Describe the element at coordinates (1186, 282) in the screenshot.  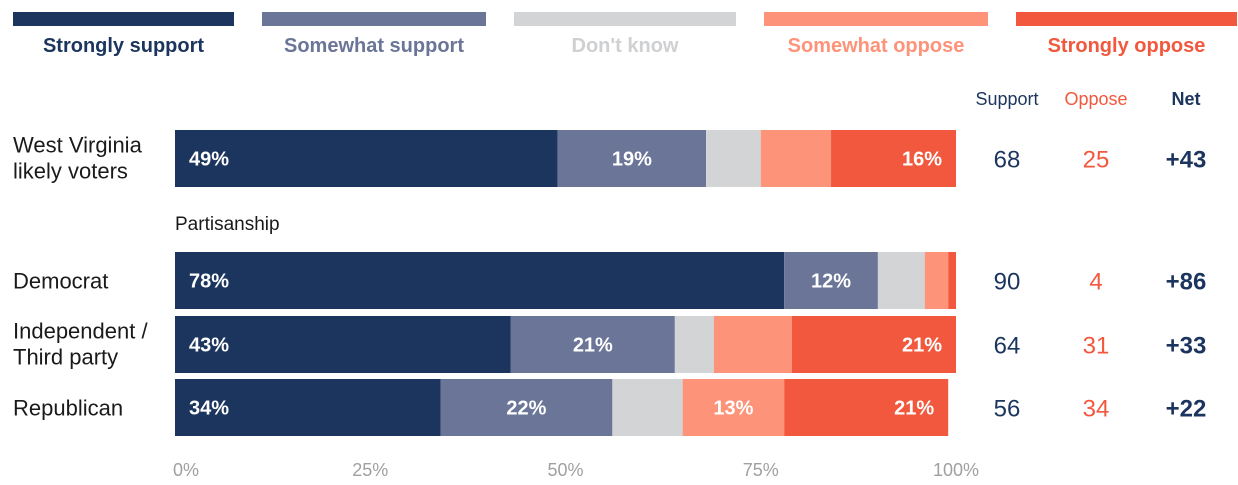
I see `net-value: +86` at that location.